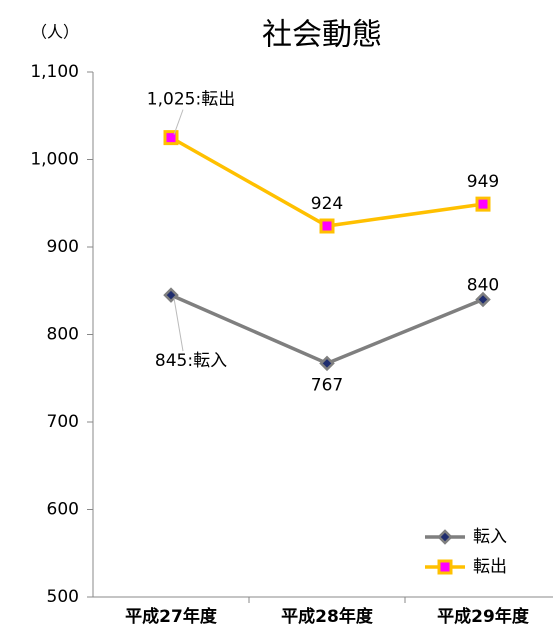 This screenshot has width=554, height=639. What do you see at coordinates (55, 32) in the screenshot?
I see `y-axis-label: （人）` at bounding box center [55, 32].